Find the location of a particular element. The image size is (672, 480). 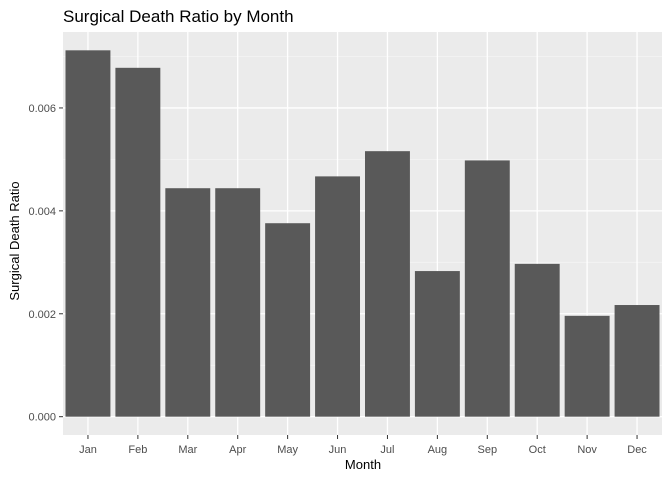

x-tick-label: Mar is located at coordinates (187, 450).